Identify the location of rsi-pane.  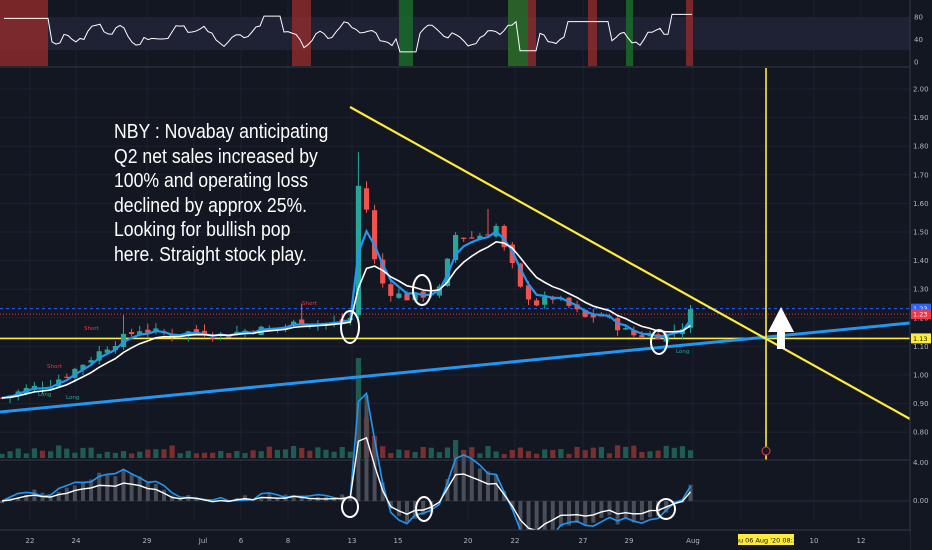
(455, 33).